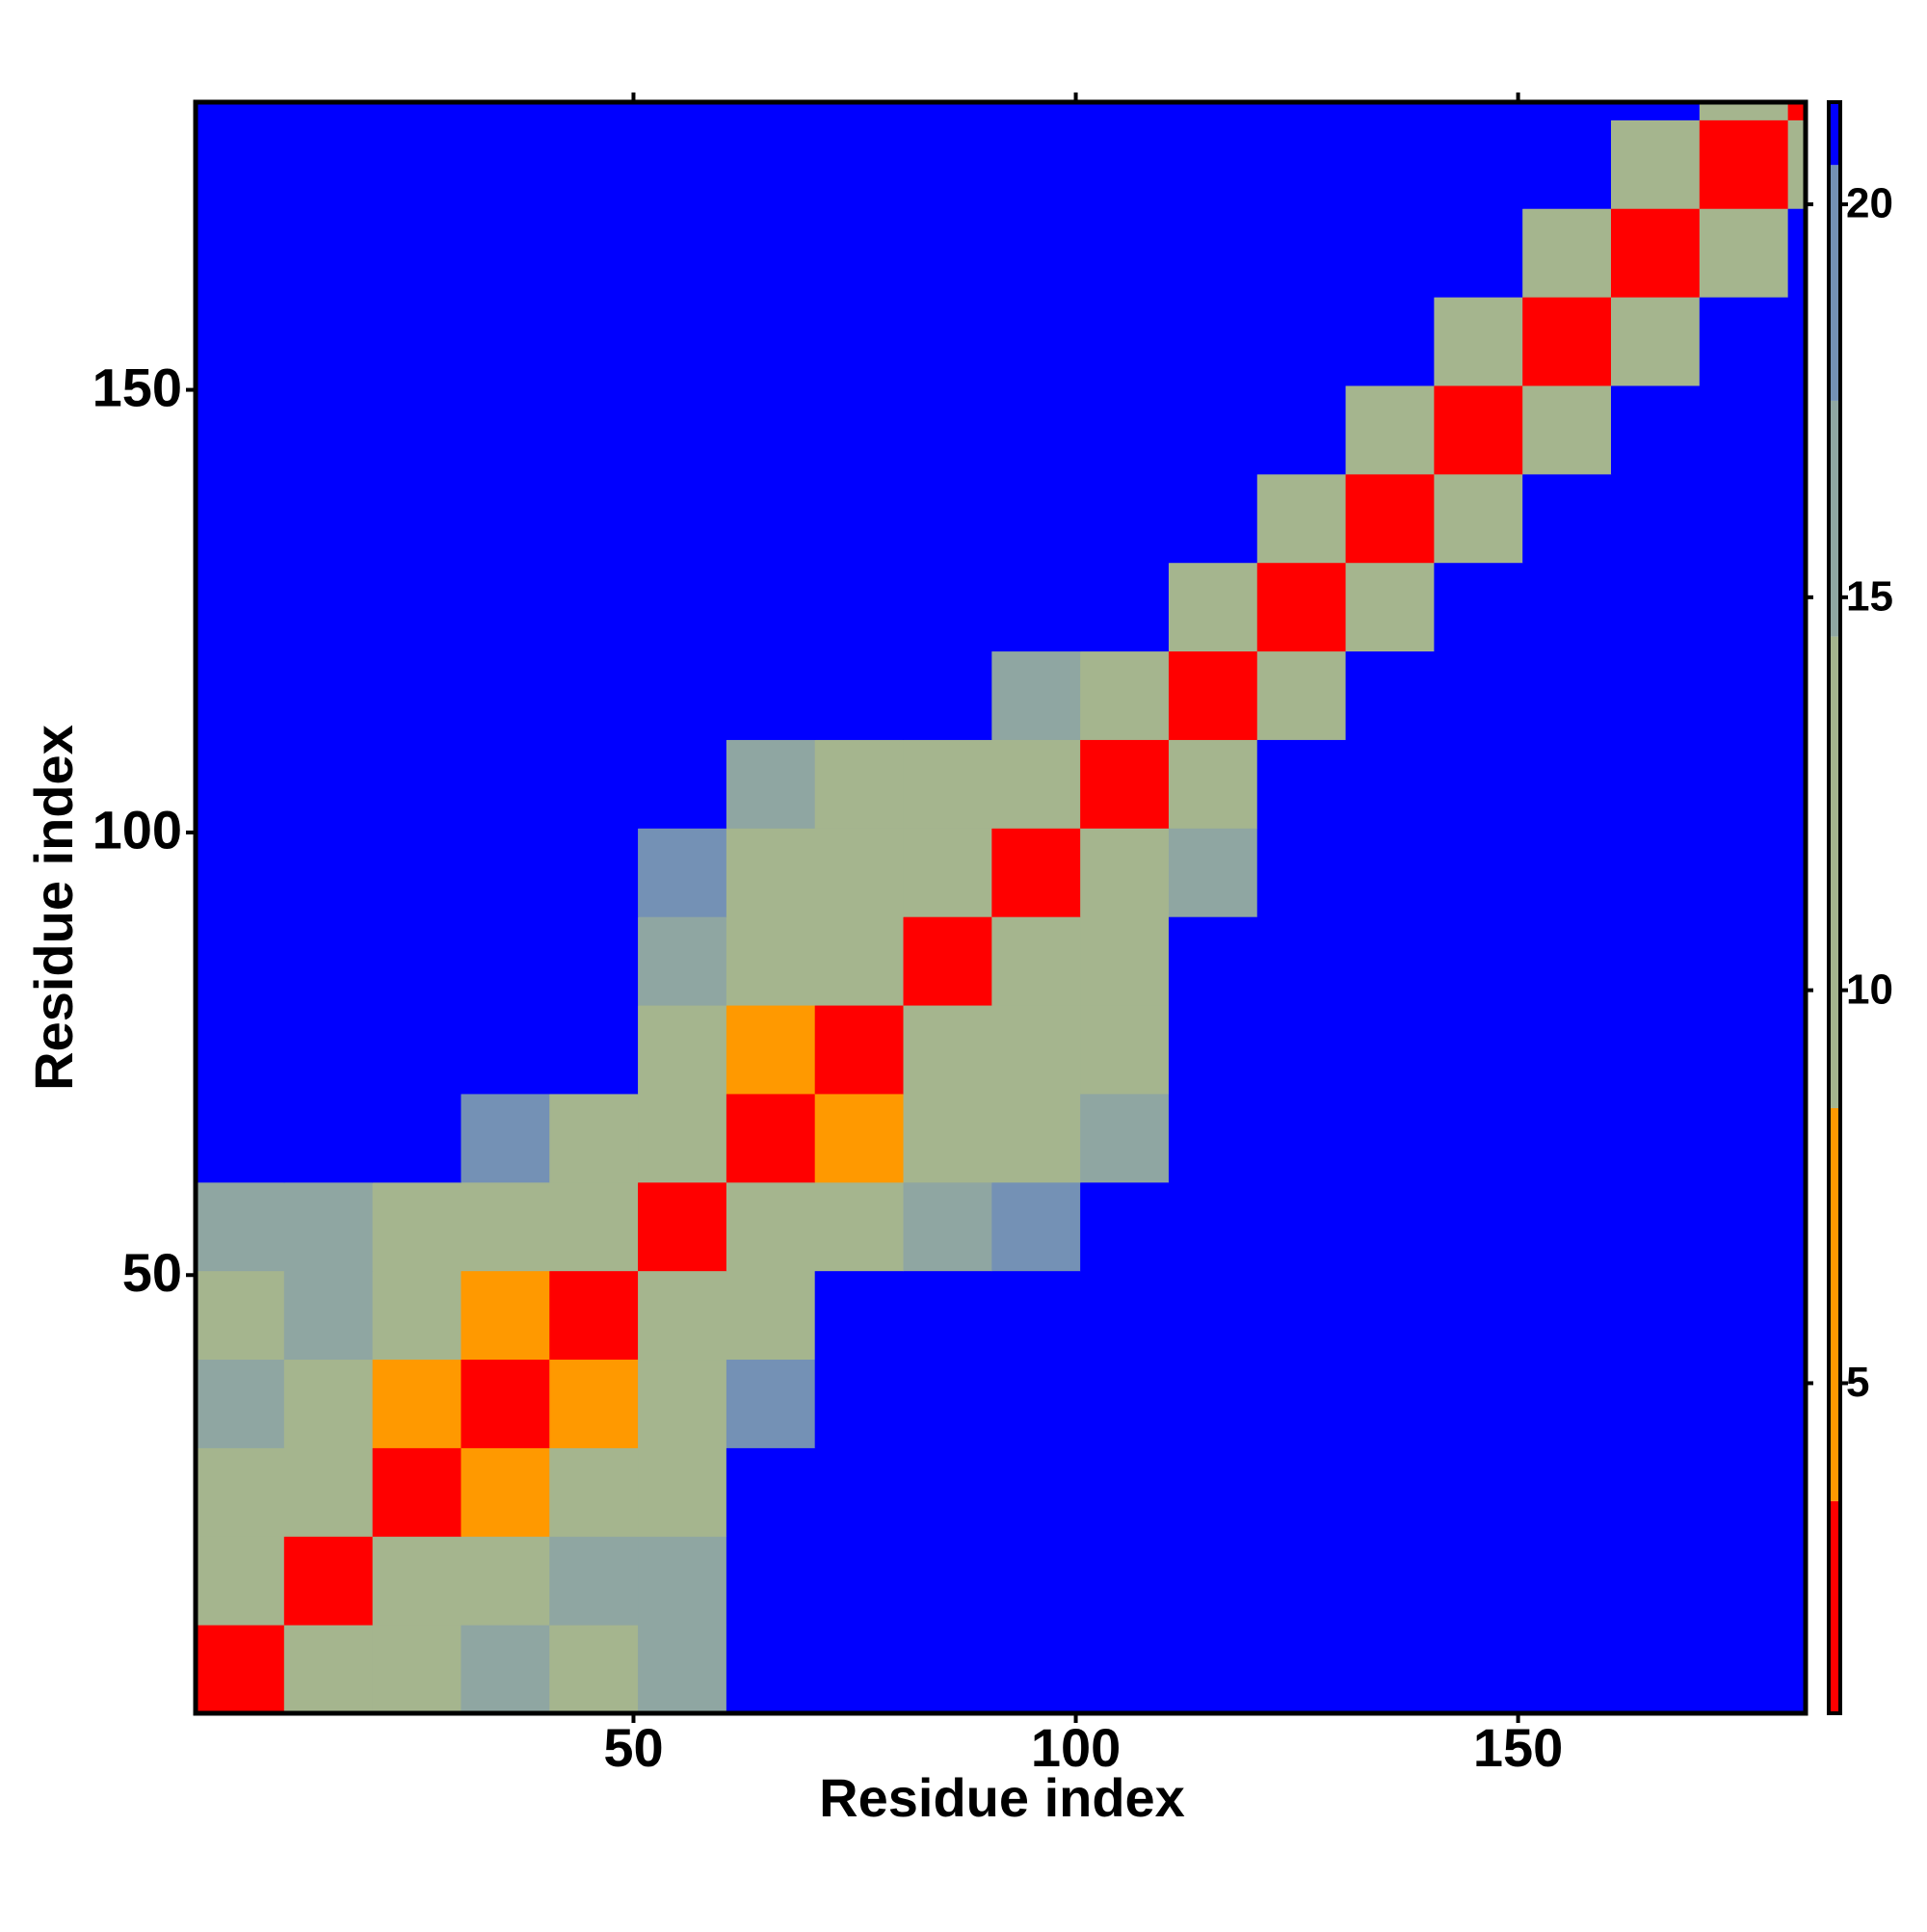  I want to click on colorbar-level, so click(1835, 1606).